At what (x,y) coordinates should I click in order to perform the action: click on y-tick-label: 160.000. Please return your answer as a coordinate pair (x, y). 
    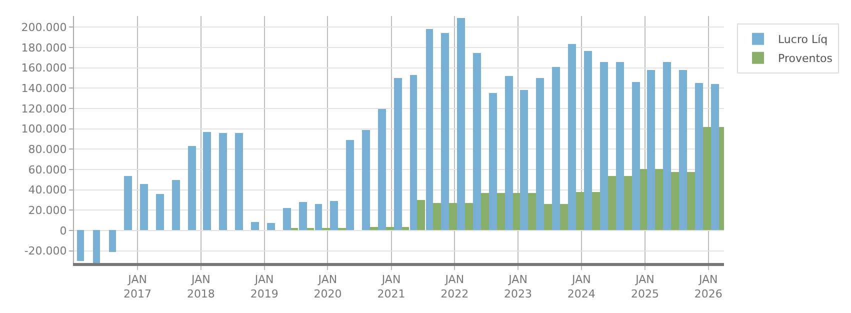
    Looking at the image, I should click on (44, 68).